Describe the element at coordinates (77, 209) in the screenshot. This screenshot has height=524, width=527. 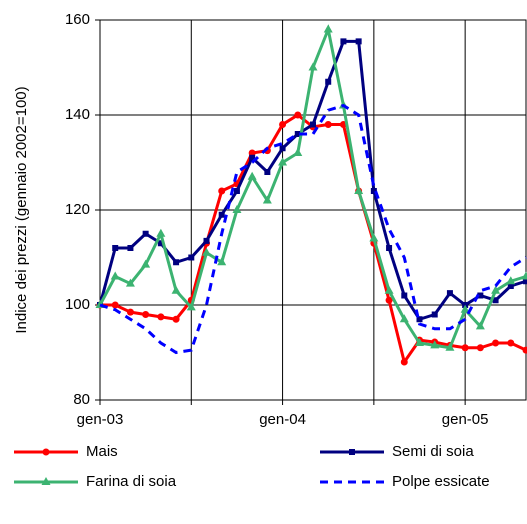
I see `y-tick-label: 120` at that location.